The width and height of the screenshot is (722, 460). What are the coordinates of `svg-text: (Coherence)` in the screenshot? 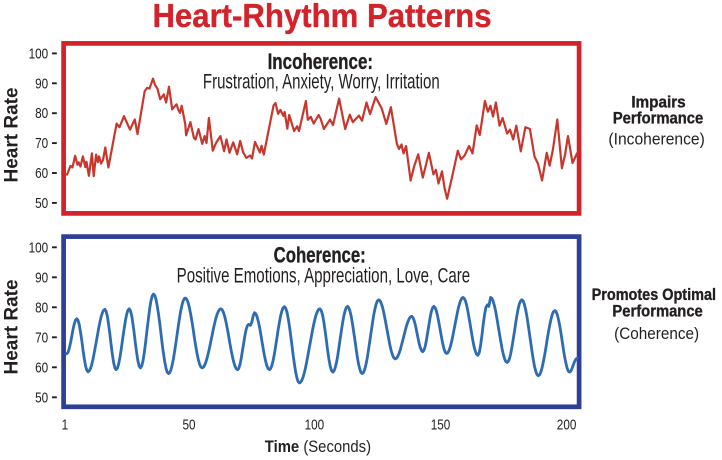 It's located at (656, 333).